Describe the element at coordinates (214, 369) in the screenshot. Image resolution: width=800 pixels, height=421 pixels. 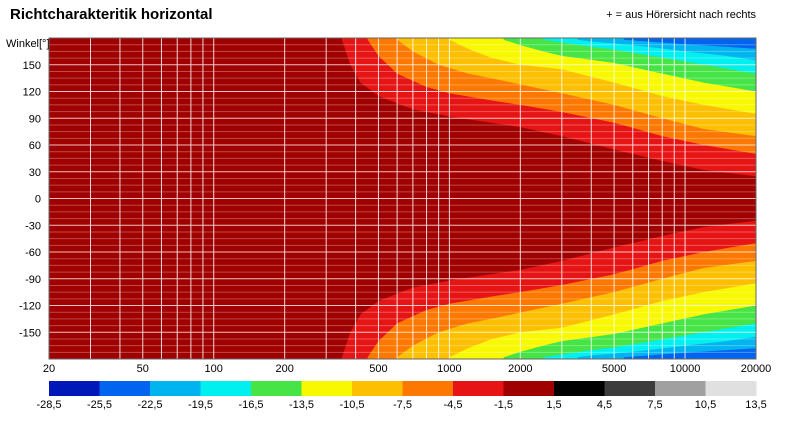
I see `x-tick-label: 100` at that location.